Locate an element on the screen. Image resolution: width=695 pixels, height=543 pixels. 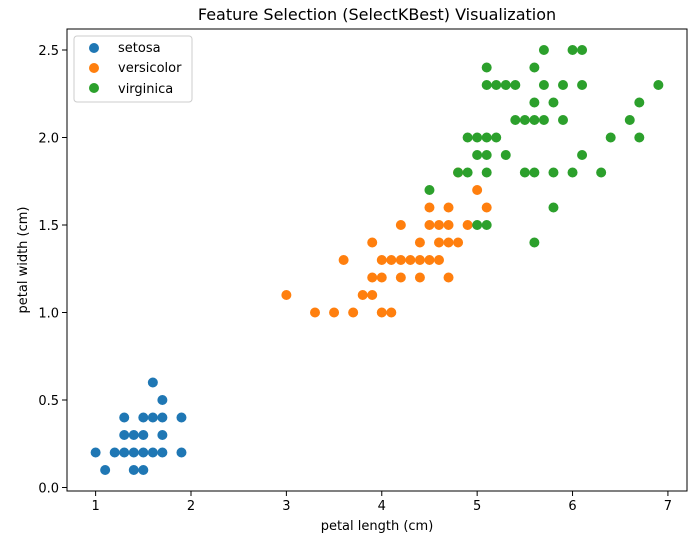
y-tick-label: 1.0 is located at coordinates (48, 314).